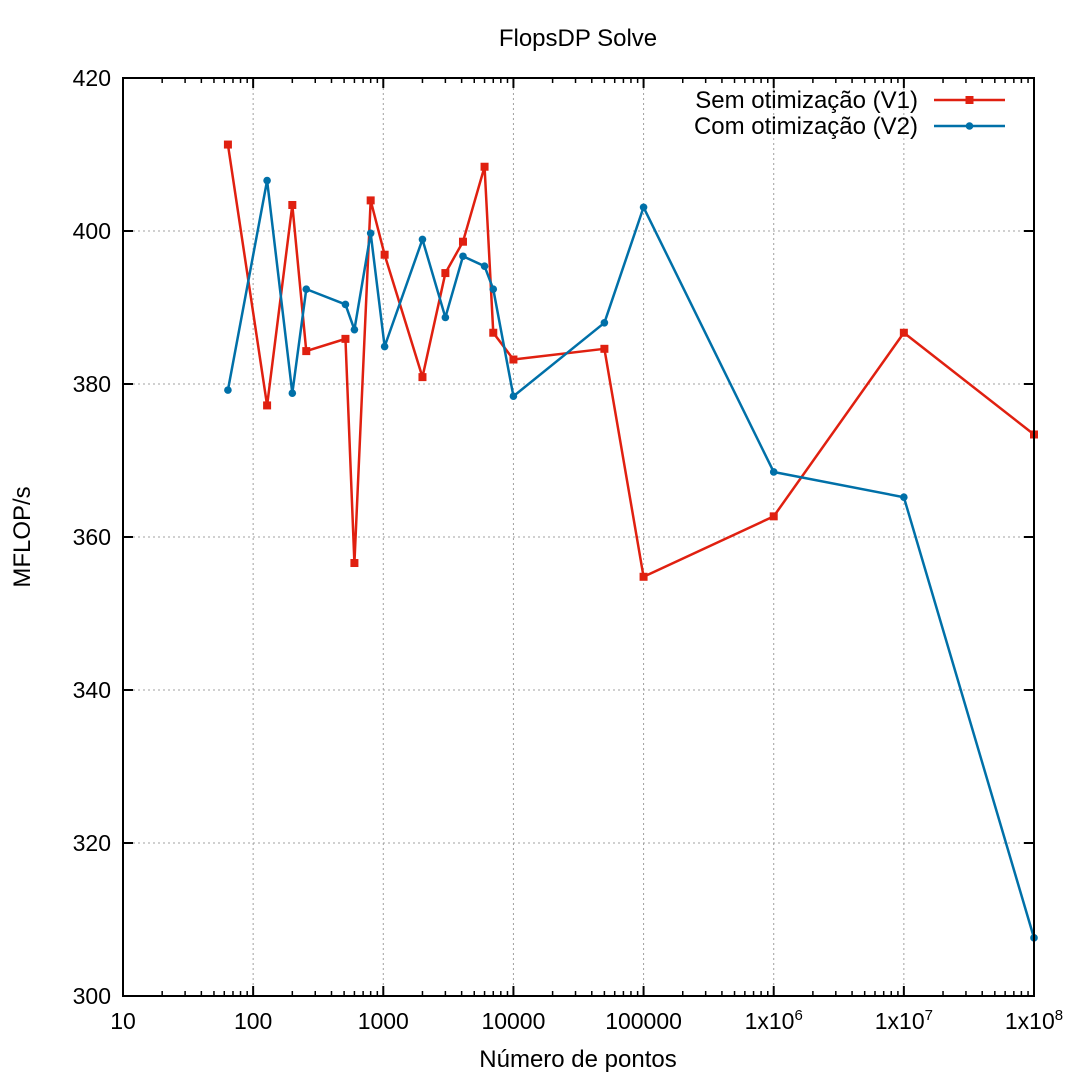 The height and width of the screenshot is (1080, 1080). Describe the element at coordinates (513, 1021) in the screenshot. I see `x-tick-label: 10000` at that location.